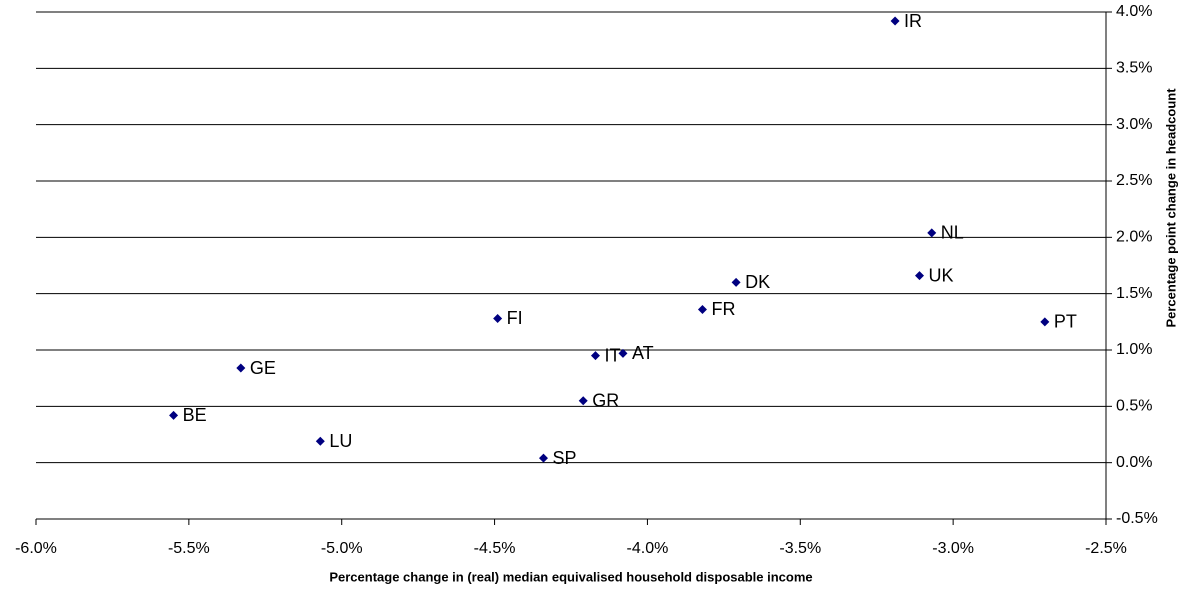  What do you see at coordinates (1134, 237) in the screenshot?
I see `y-tick-label: 2.0%` at bounding box center [1134, 237].